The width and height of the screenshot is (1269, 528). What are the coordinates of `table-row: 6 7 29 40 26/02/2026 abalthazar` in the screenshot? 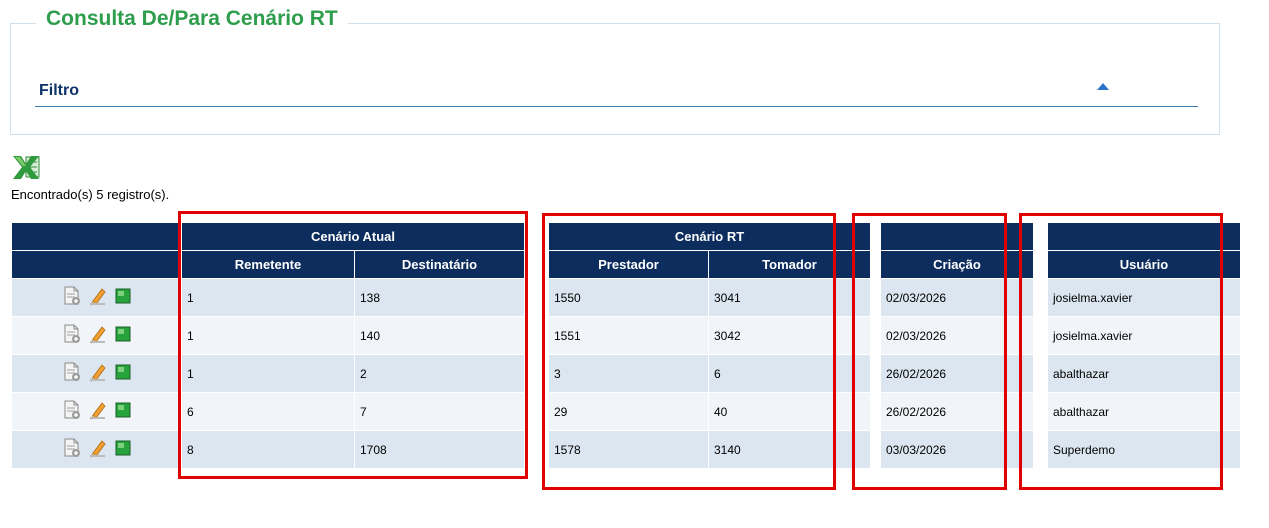 It's located at (626, 411).